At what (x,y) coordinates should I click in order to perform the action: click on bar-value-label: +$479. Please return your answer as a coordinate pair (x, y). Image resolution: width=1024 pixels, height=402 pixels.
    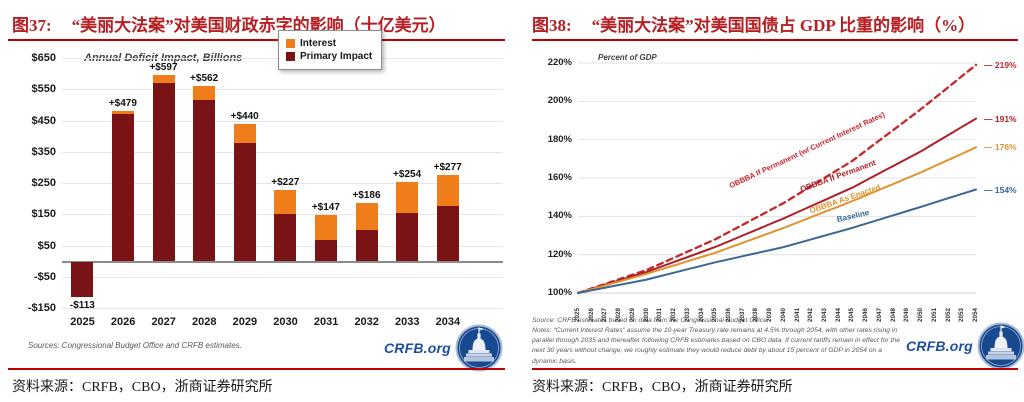
    Looking at the image, I should click on (122, 104).